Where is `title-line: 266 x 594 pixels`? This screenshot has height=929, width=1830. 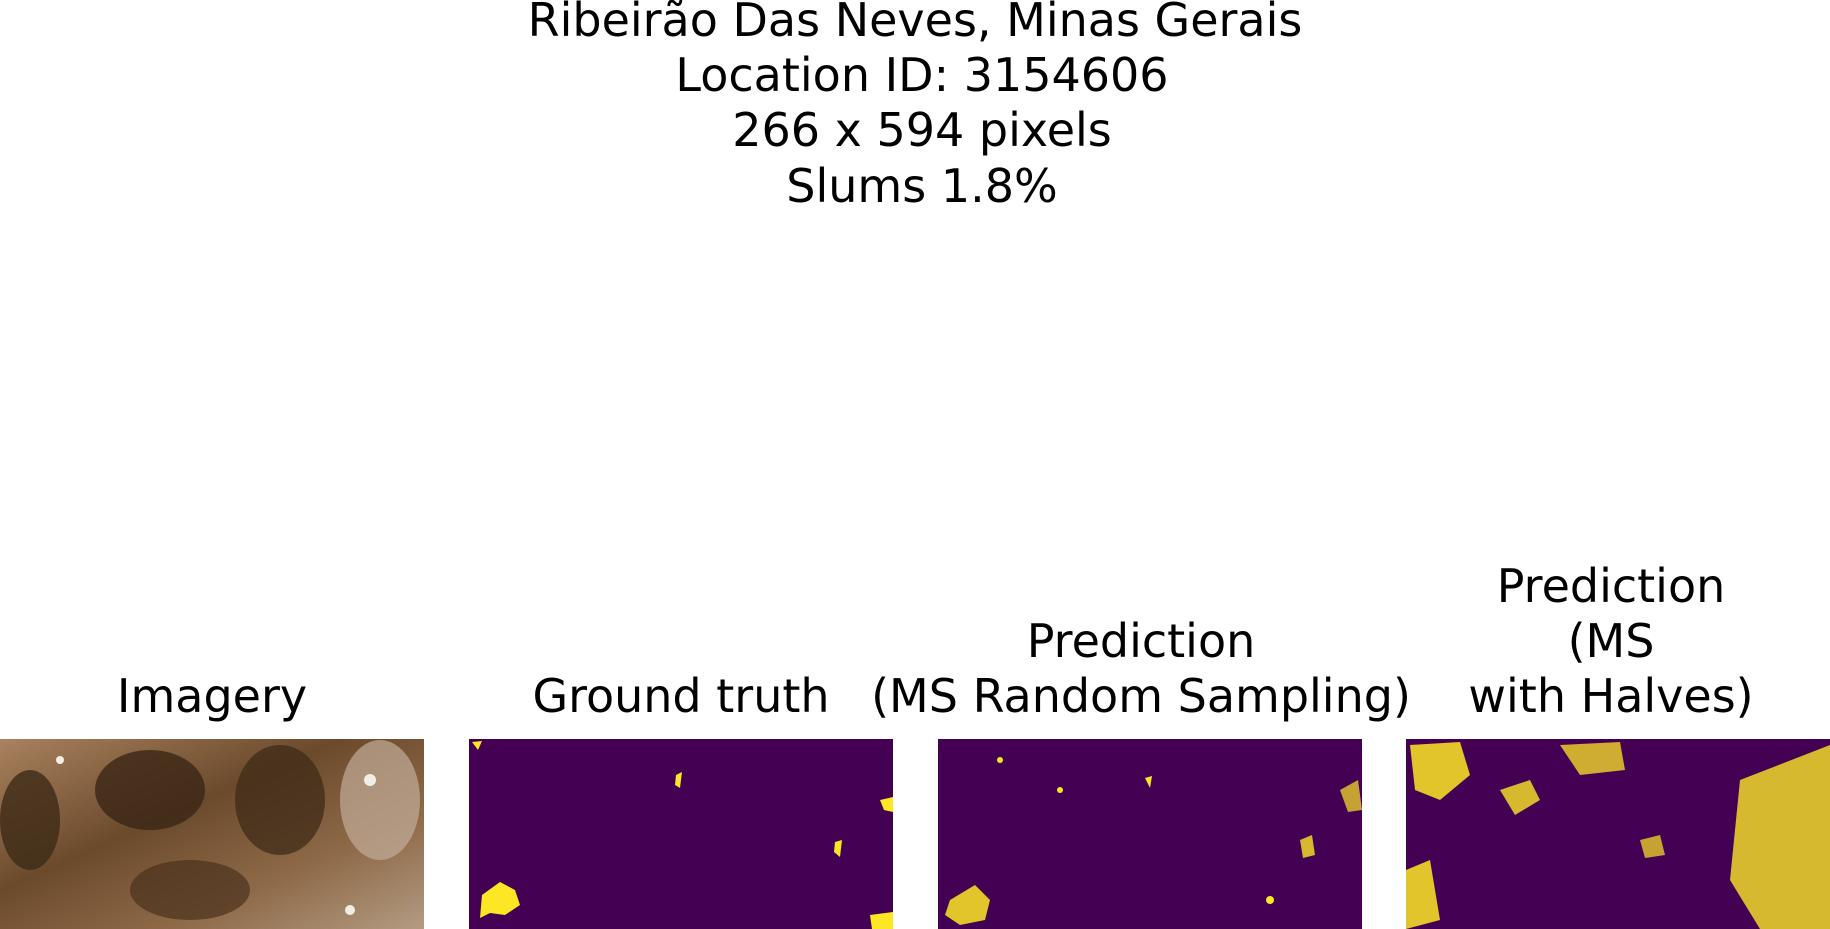 title-line: 266 x 594 pixels is located at coordinates (922, 130).